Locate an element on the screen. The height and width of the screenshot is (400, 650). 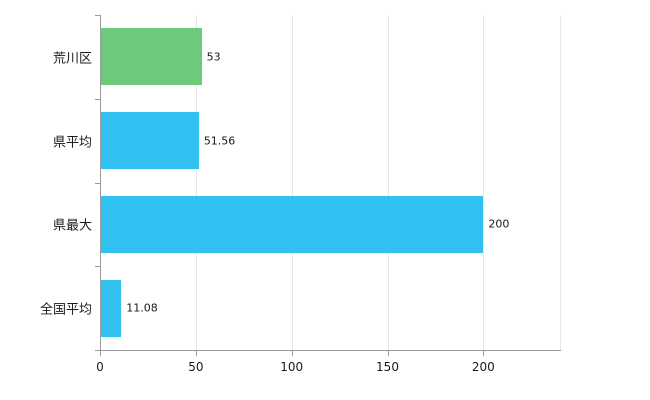
category-label: 全国平均 is located at coordinates (65, 310).